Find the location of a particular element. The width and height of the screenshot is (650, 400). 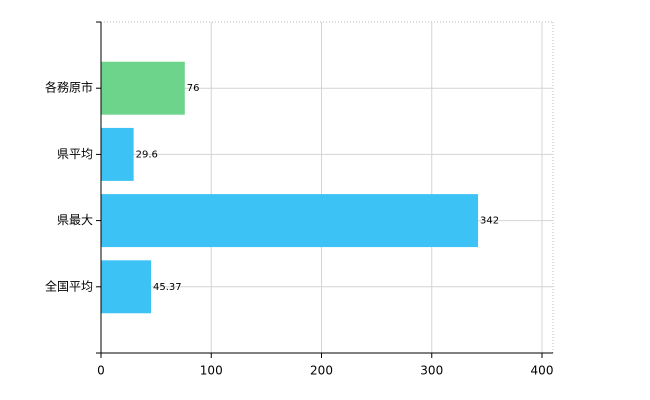

x-tick-label: 400 is located at coordinates (542, 371).